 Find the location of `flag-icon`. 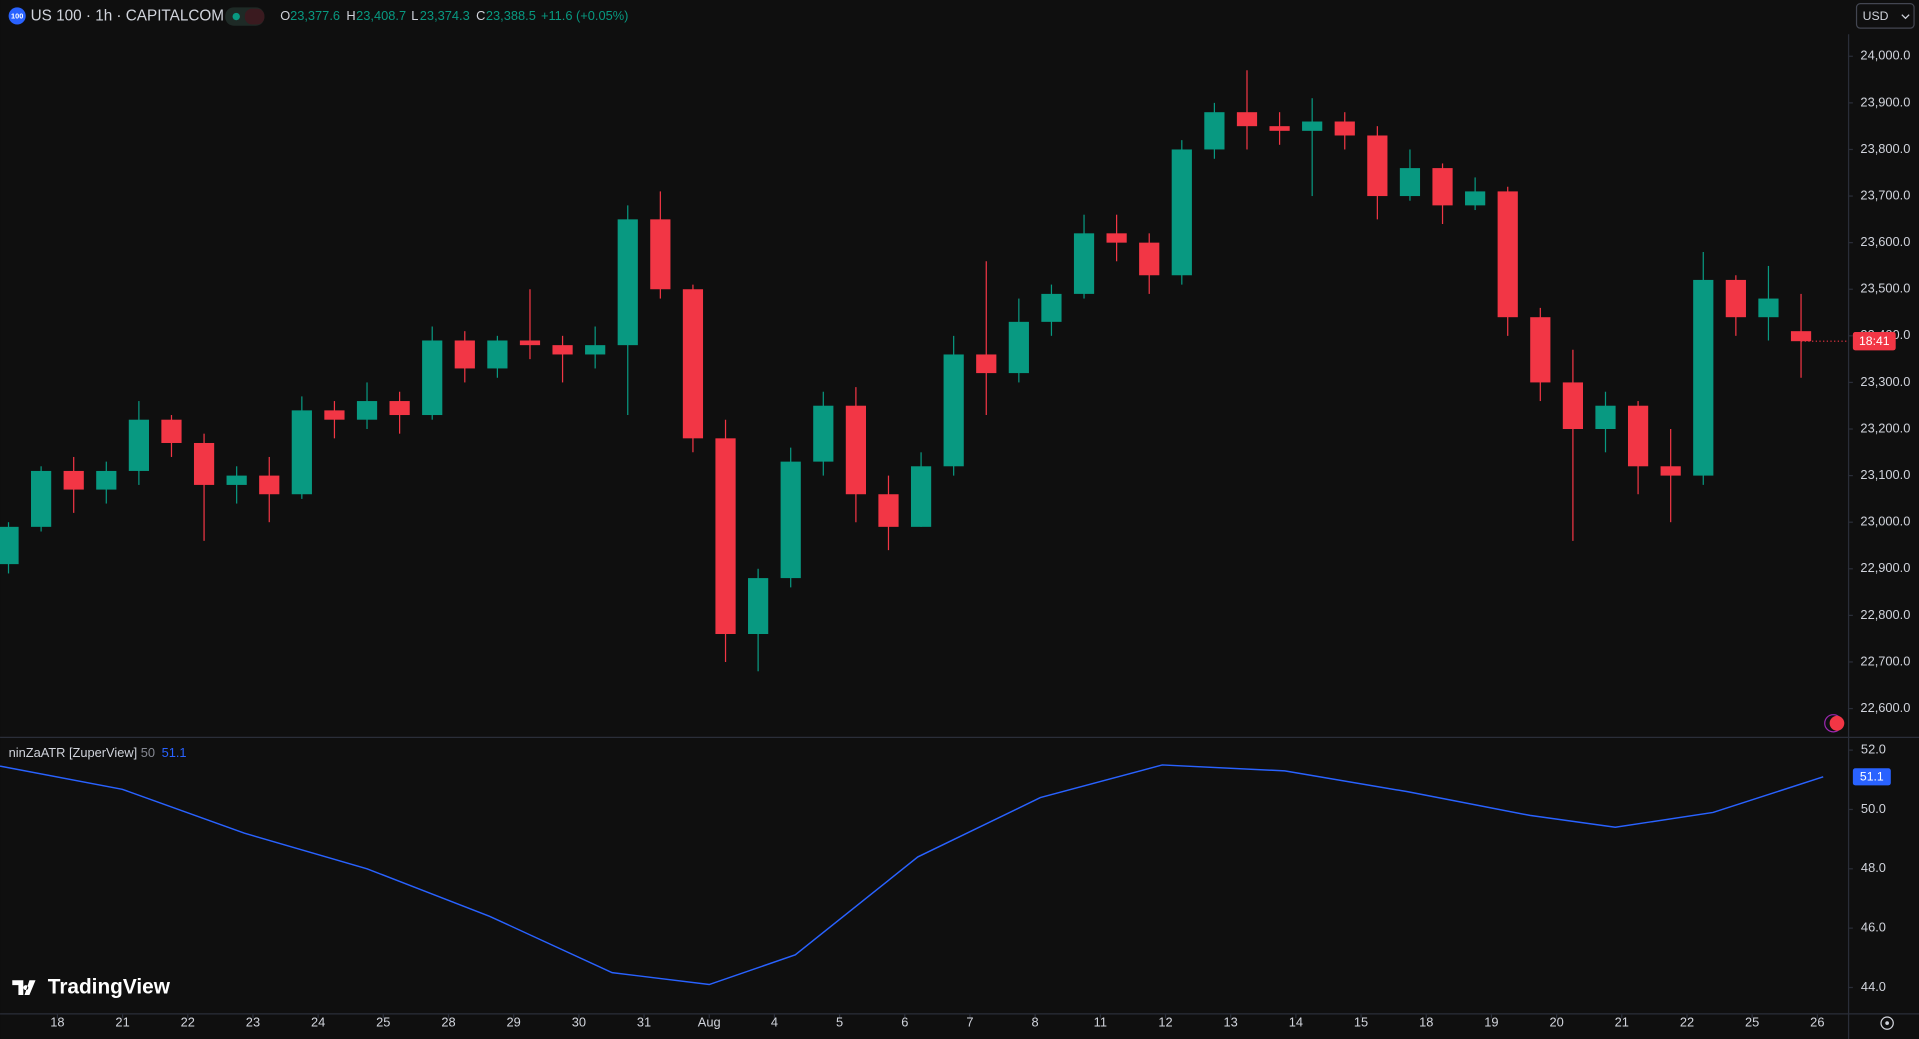

flag-icon is located at coordinates (1837, 723).